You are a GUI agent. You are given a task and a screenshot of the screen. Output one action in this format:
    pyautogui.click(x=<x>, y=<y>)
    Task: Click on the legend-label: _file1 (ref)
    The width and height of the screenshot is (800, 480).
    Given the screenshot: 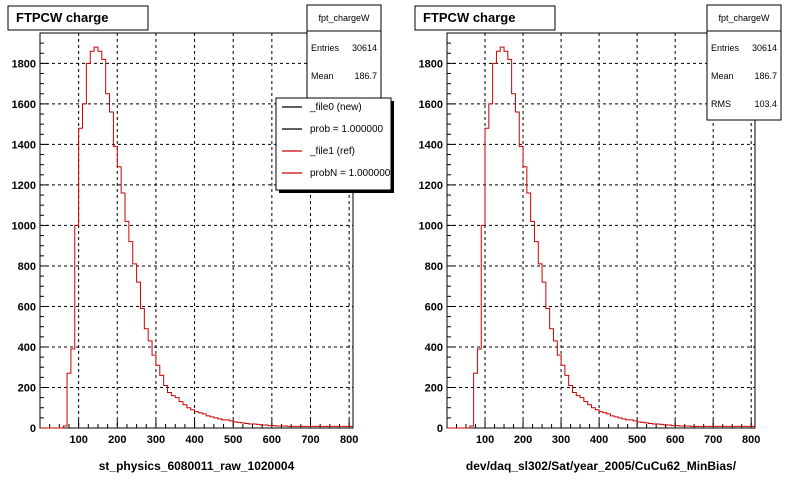 What is the action you would take?
    pyautogui.click(x=332, y=151)
    